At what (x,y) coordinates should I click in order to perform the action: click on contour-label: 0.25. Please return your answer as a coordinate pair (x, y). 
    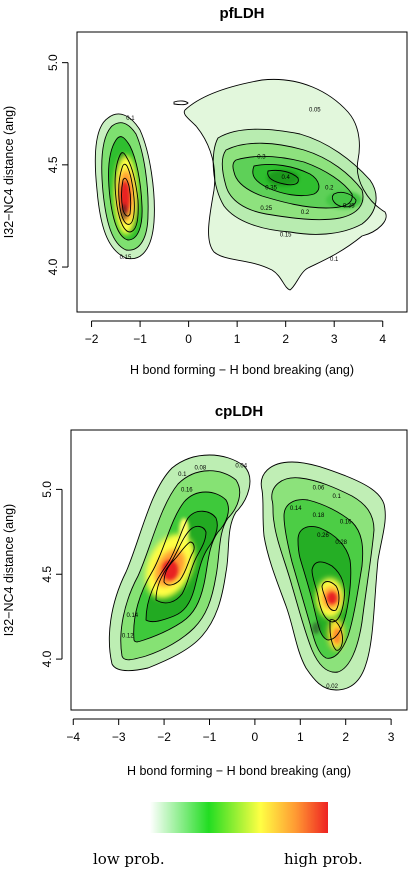
    Looking at the image, I should click on (266, 209).